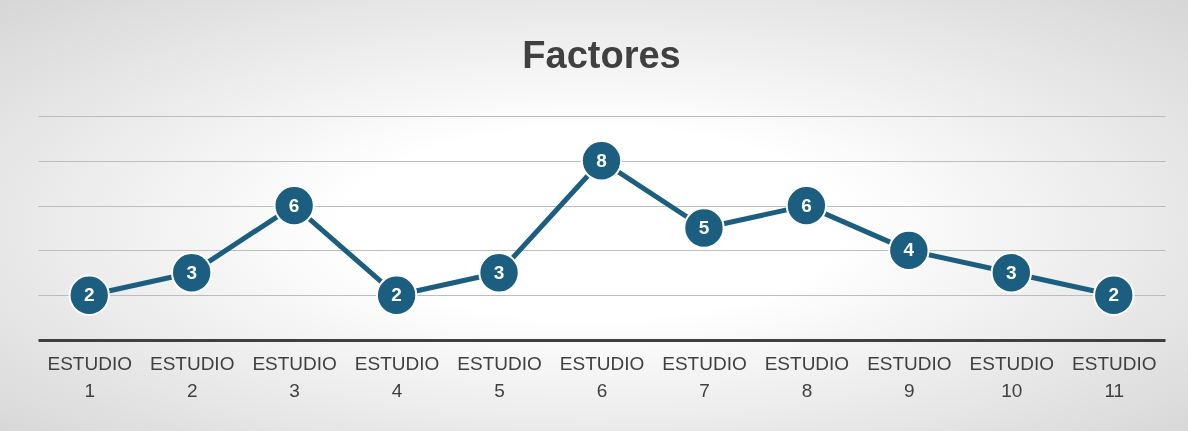 The image size is (1188, 431). Describe the element at coordinates (294, 376) in the screenshot. I see `x-tick-label: ESTUDIO 3` at that location.